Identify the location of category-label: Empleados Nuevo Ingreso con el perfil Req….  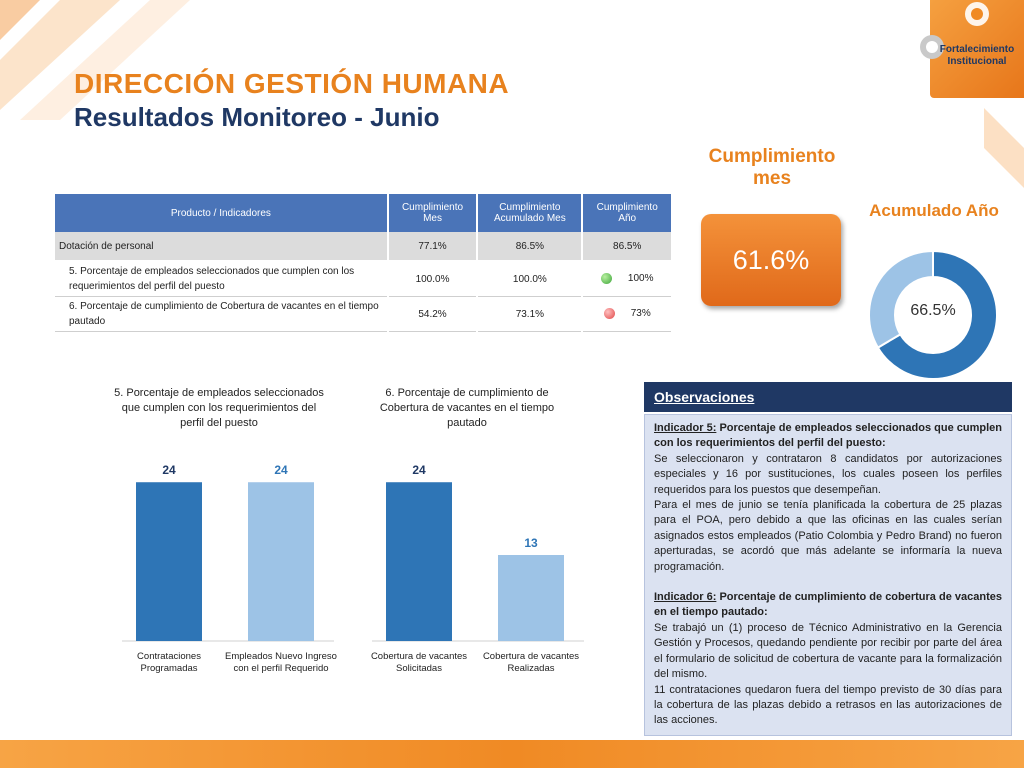
(281, 662).